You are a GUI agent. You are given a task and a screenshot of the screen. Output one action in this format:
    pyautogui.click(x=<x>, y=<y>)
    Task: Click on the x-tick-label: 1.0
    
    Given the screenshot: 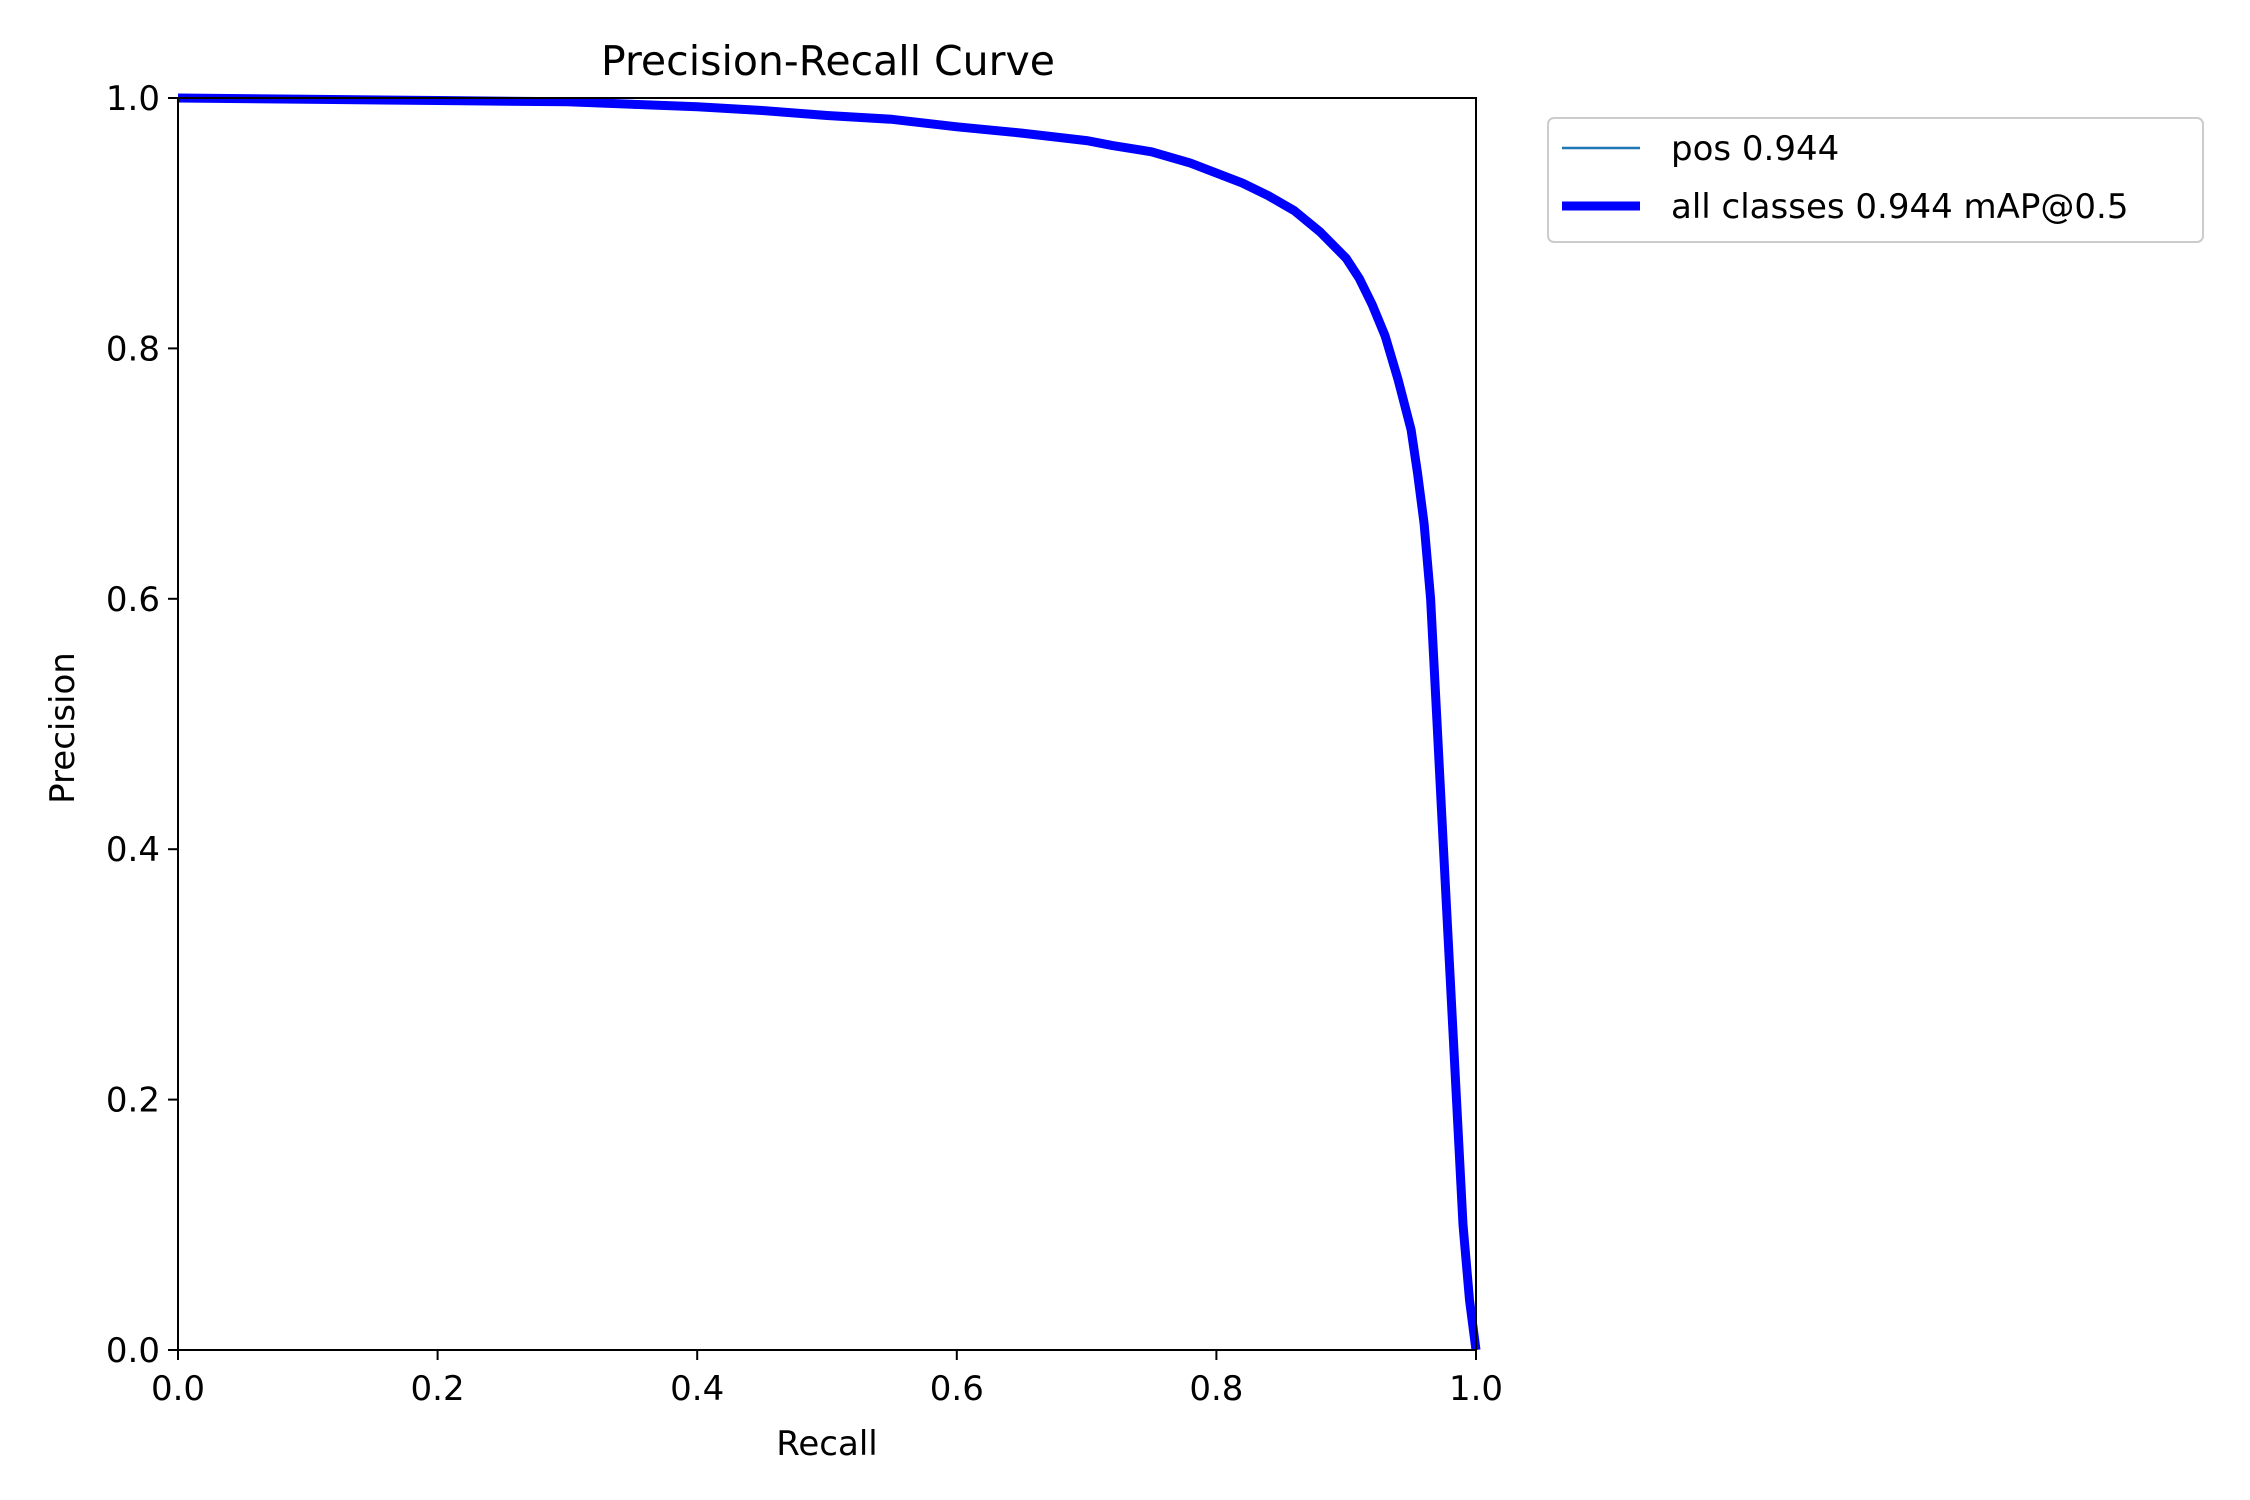 What is the action you would take?
    pyautogui.click(x=1476, y=1389)
    